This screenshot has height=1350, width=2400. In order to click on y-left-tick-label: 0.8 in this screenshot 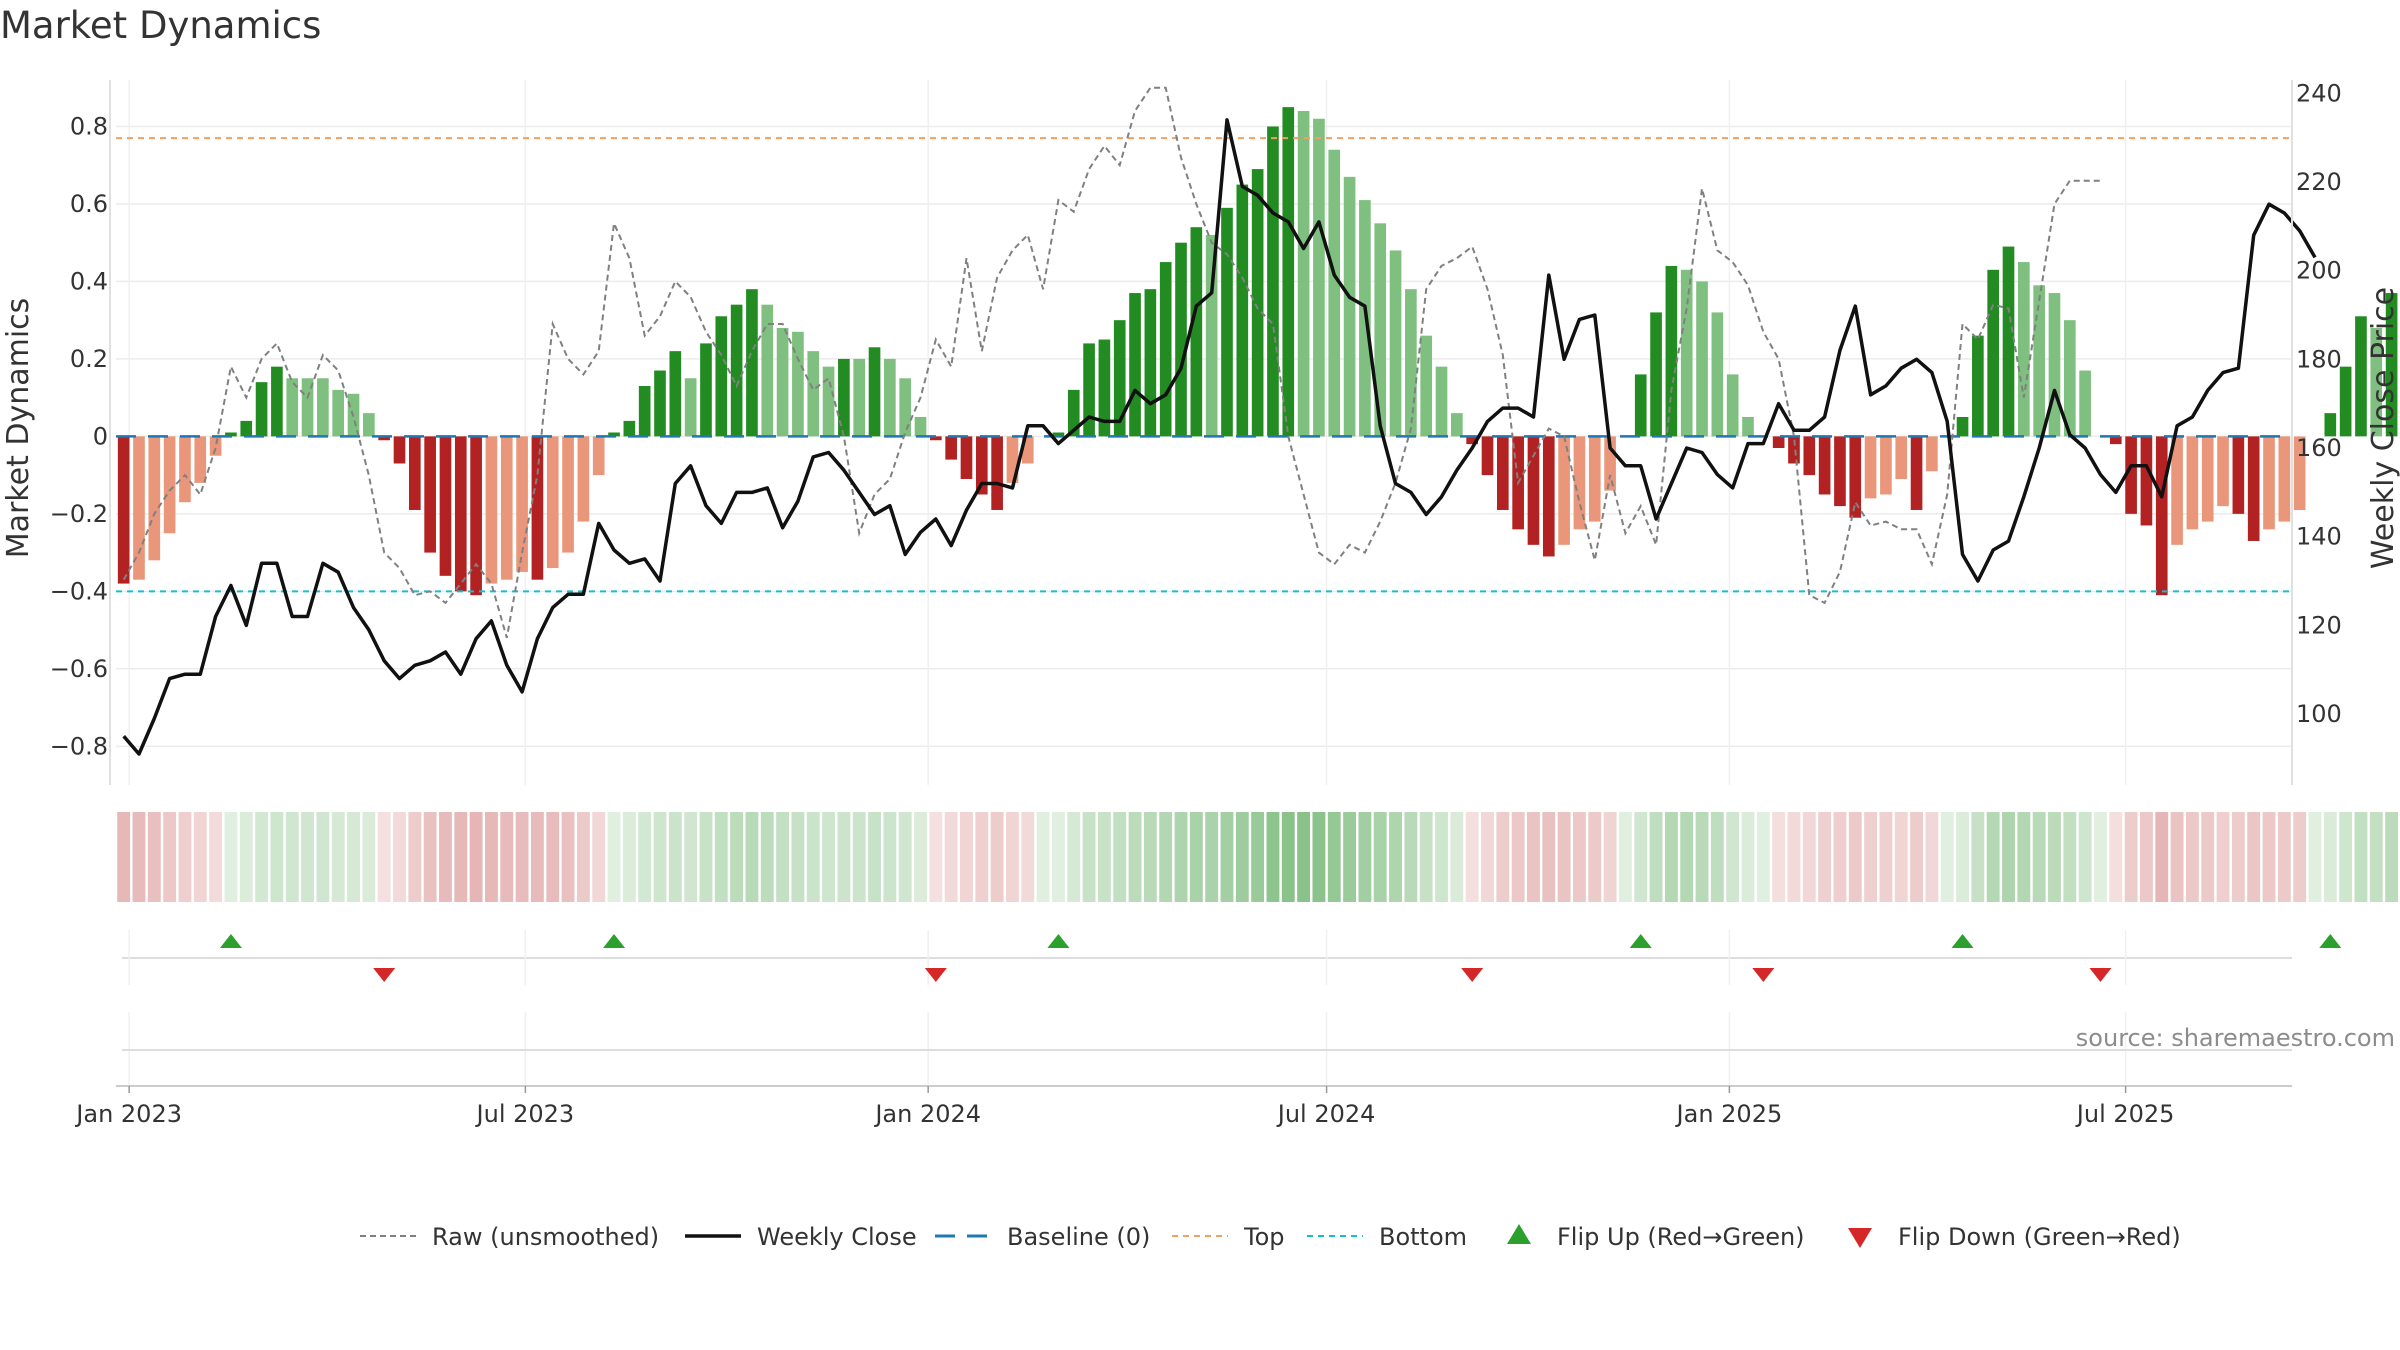, I will do `click(89, 126)`.